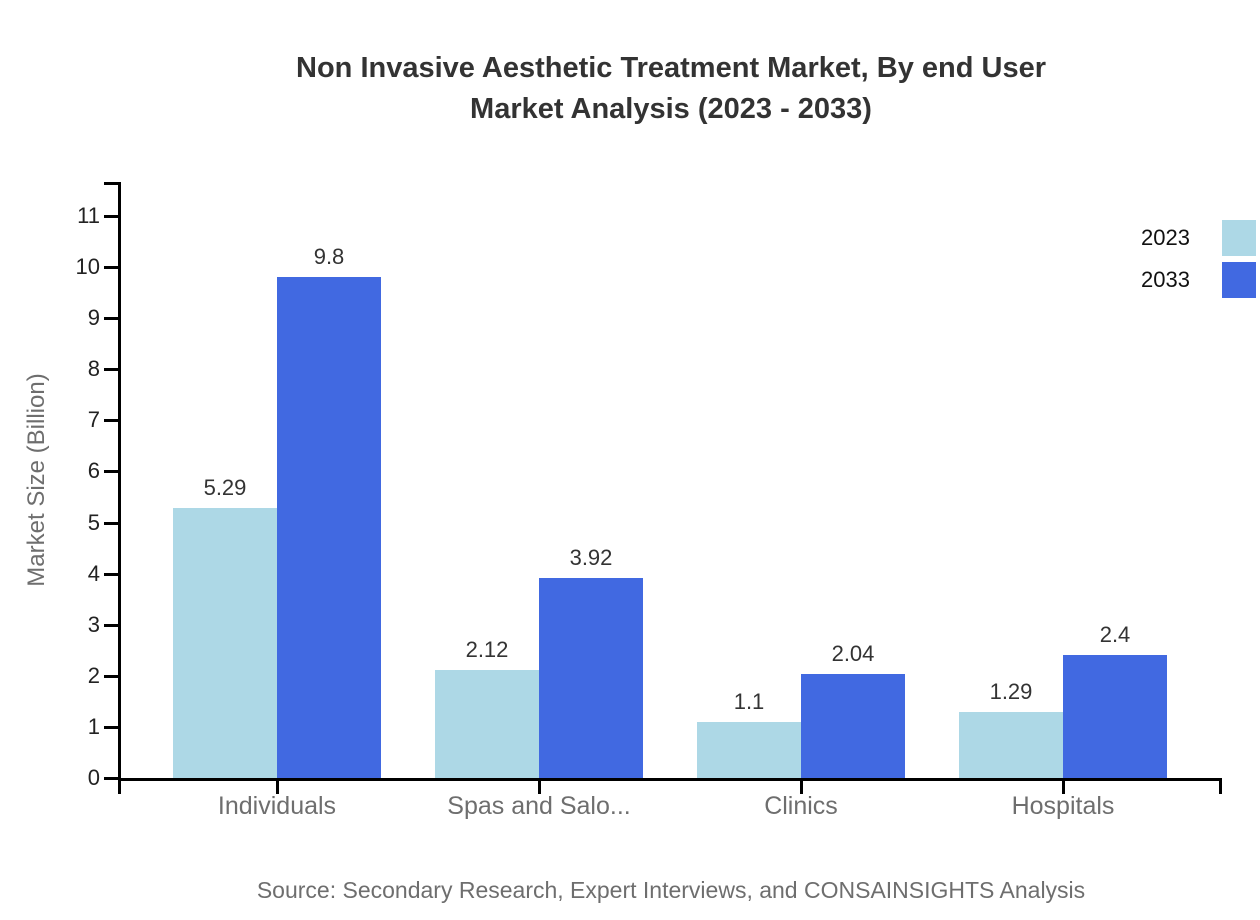  What do you see at coordinates (93, 471) in the screenshot?
I see `y-tick-label: 6` at bounding box center [93, 471].